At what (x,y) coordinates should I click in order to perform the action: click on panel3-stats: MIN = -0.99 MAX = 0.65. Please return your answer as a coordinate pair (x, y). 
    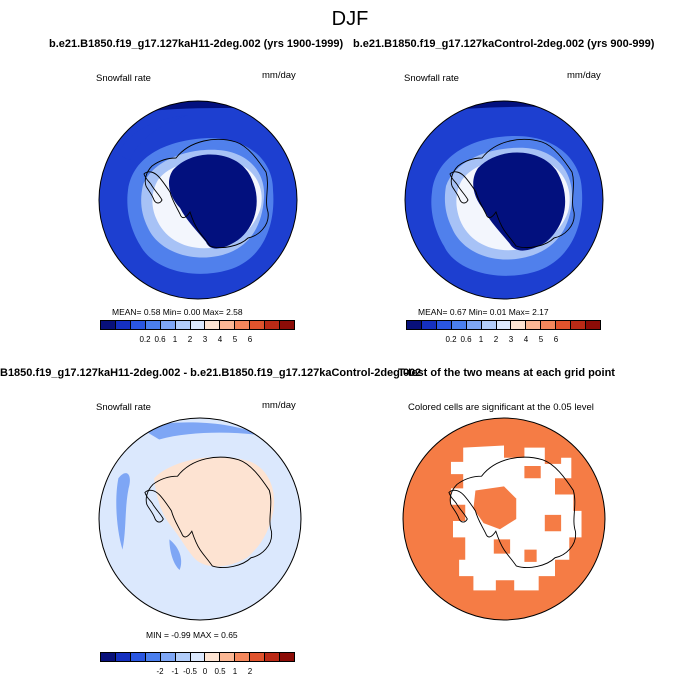
    Looking at the image, I should click on (192, 635).